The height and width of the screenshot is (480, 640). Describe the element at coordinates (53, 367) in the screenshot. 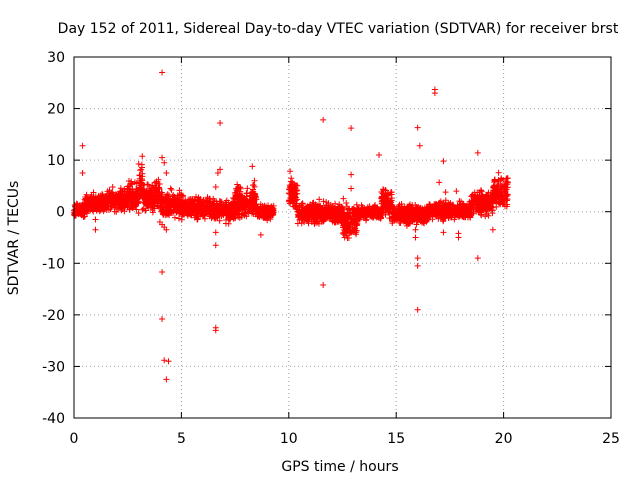

I see `y-tick-label: -30` at that location.